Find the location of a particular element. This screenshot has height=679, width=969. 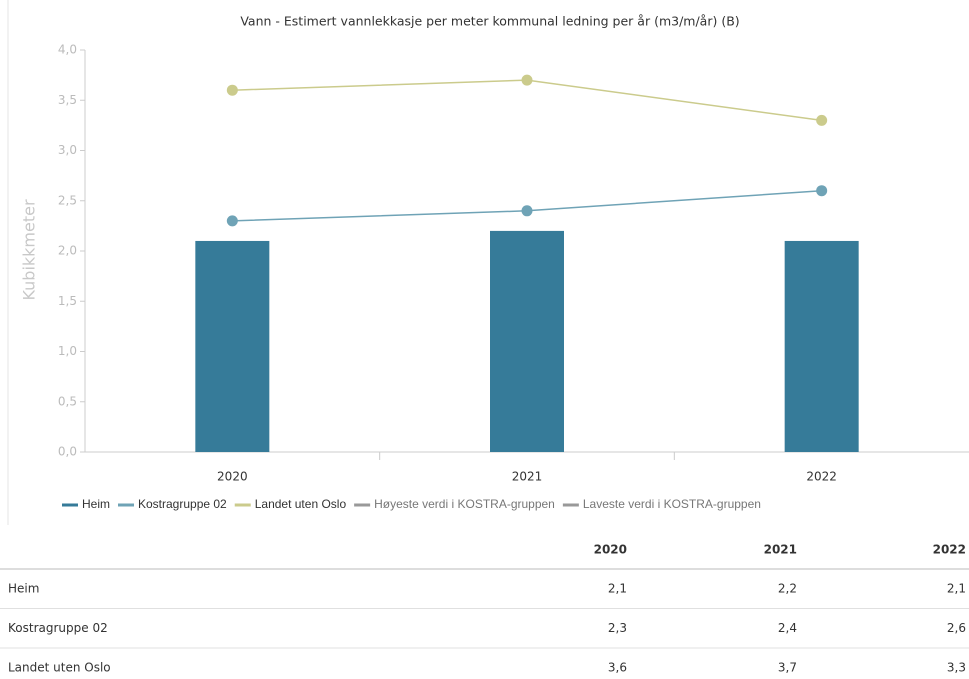

y-tick-label: 3,0 is located at coordinates (67, 150).